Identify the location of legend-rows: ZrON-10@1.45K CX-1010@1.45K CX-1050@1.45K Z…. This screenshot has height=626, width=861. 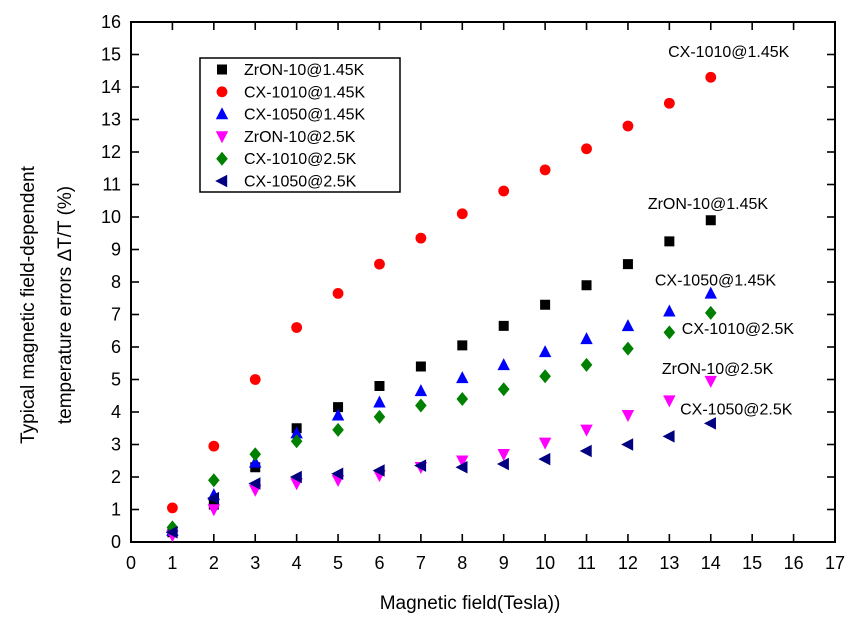
(290, 126).